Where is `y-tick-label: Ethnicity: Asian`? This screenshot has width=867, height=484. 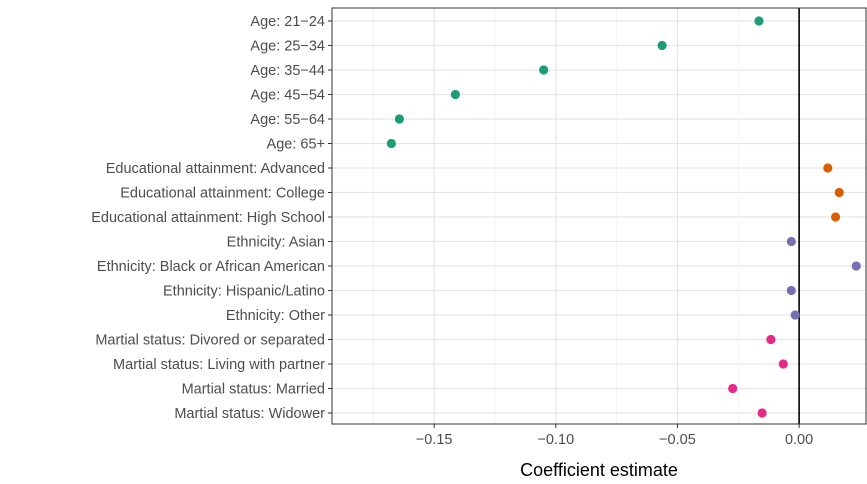
y-tick-label: Ethnicity: Asian is located at coordinates (276, 243).